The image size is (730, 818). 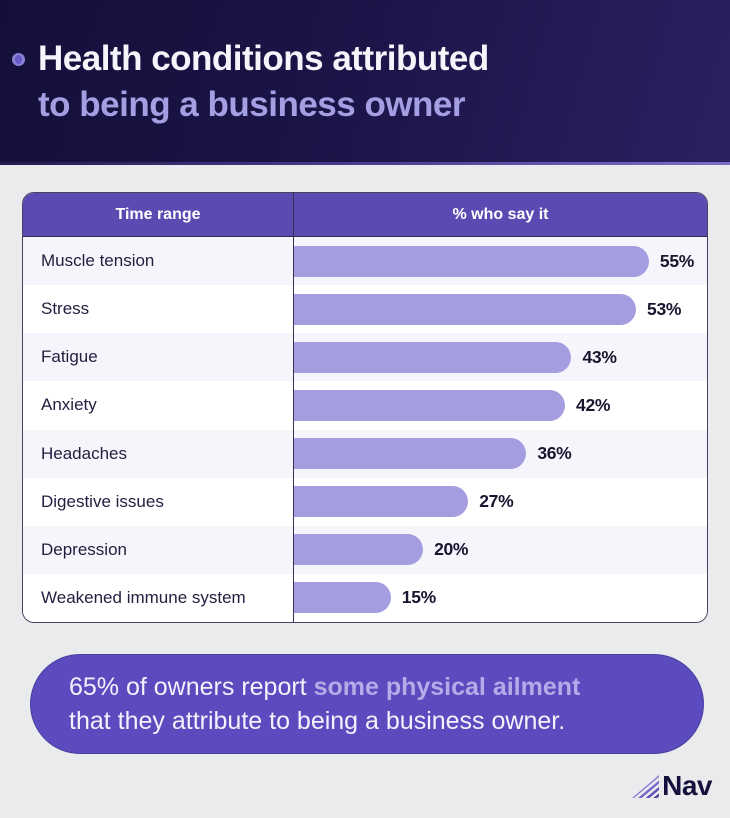 What do you see at coordinates (158, 309) in the screenshot?
I see `row-label: Stress` at bounding box center [158, 309].